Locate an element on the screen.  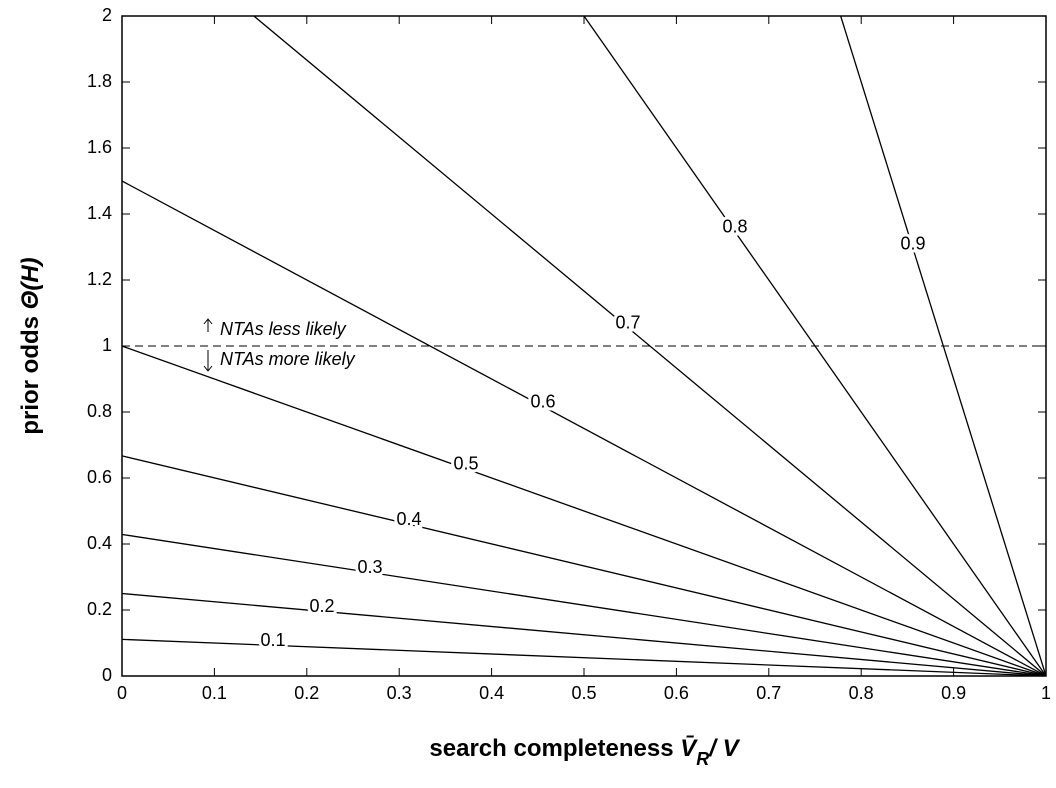
series-label: 0.3 is located at coordinates (369, 567).